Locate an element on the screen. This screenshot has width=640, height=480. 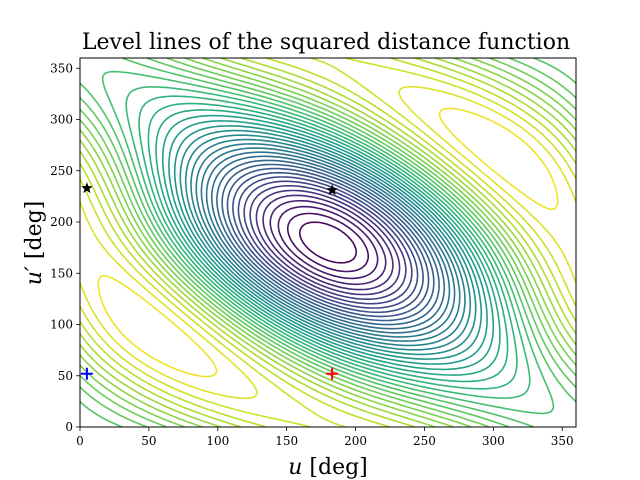
saddle-marker is located at coordinates (332, 190).